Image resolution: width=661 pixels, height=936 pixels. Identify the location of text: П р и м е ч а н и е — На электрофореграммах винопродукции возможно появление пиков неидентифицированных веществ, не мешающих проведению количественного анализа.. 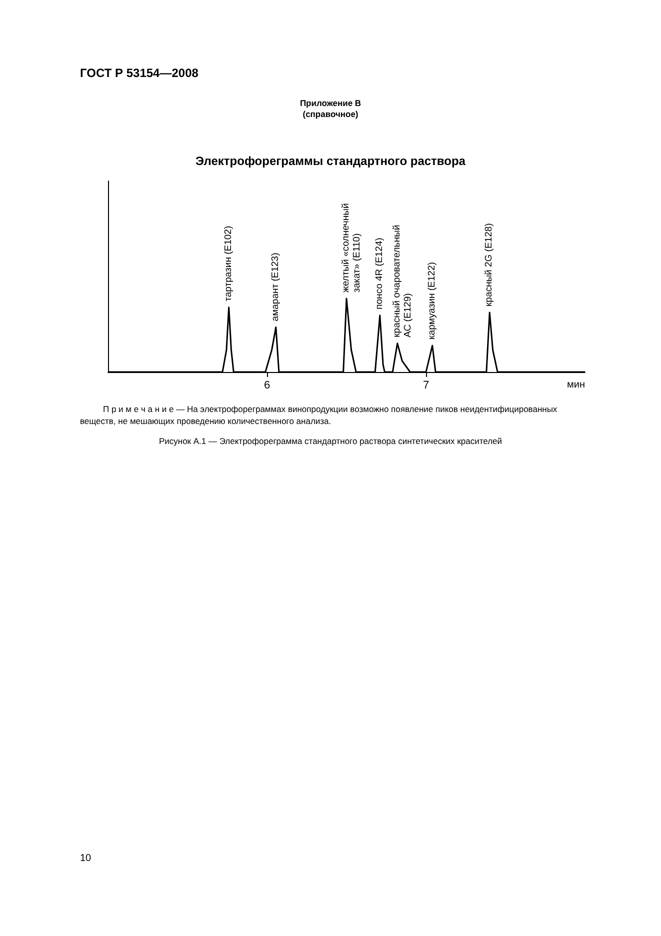
(319, 415).